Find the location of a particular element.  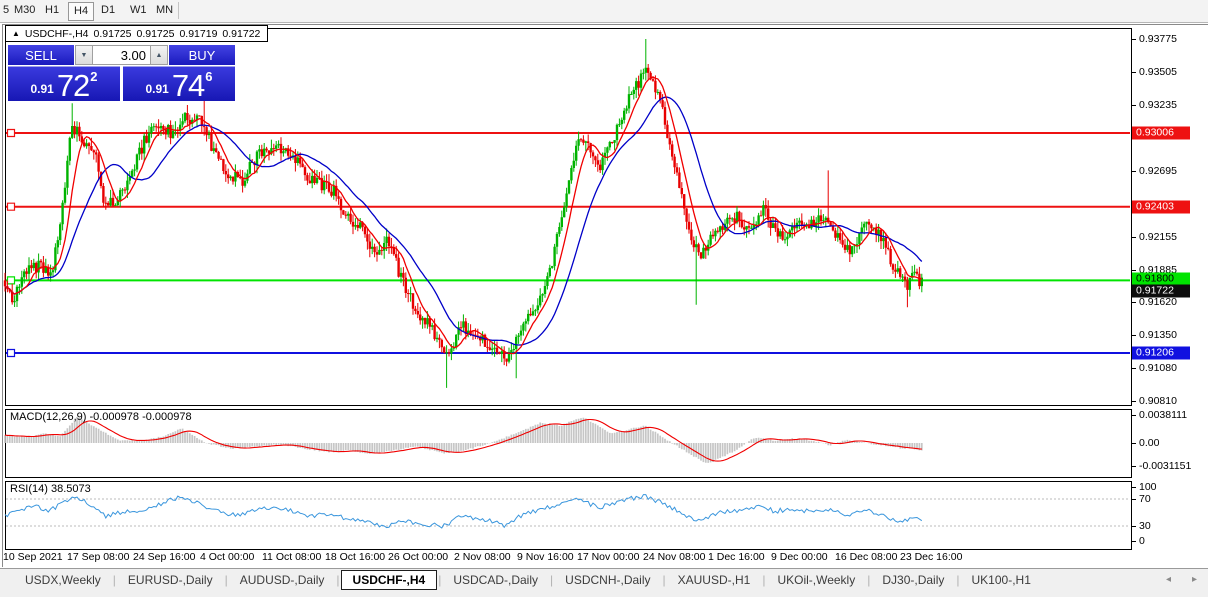

tab-usdcnh-daily: USDCNH-,Daily is located at coordinates (608, 580).